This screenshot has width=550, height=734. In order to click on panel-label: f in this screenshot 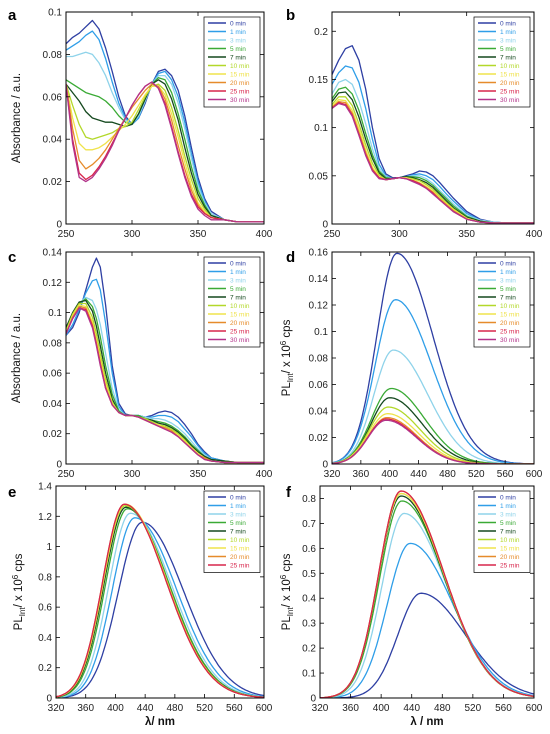, I will do `click(289, 492)`.